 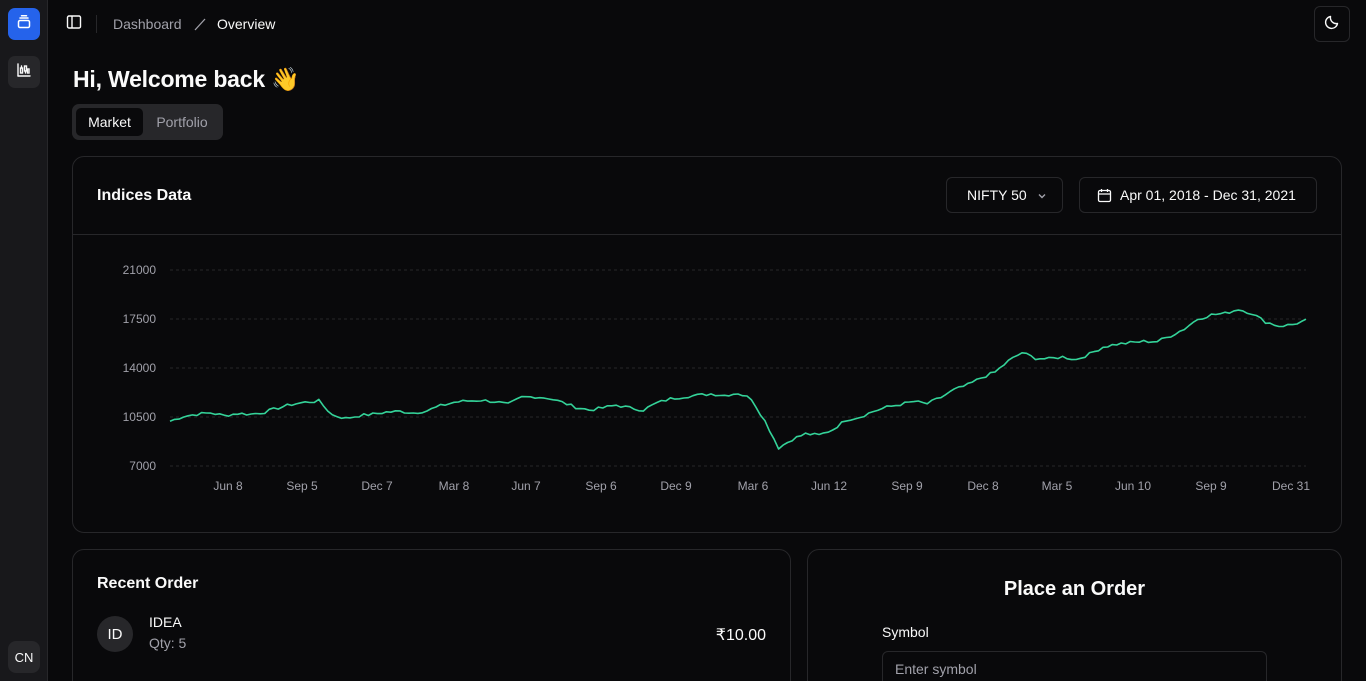 I want to click on moon-icon, so click(x=1332, y=24).